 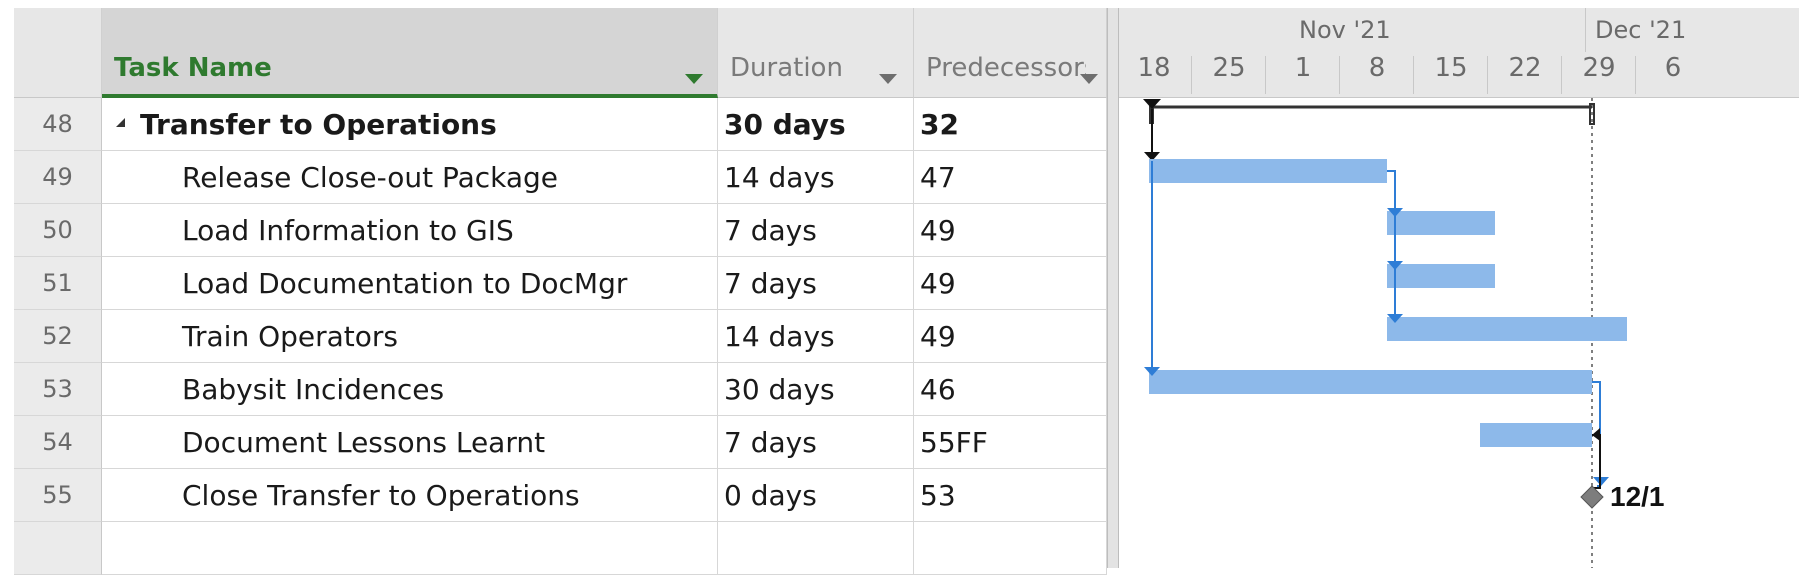 I want to click on task-name-text: Load Information to GIS, so click(x=348, y=230).